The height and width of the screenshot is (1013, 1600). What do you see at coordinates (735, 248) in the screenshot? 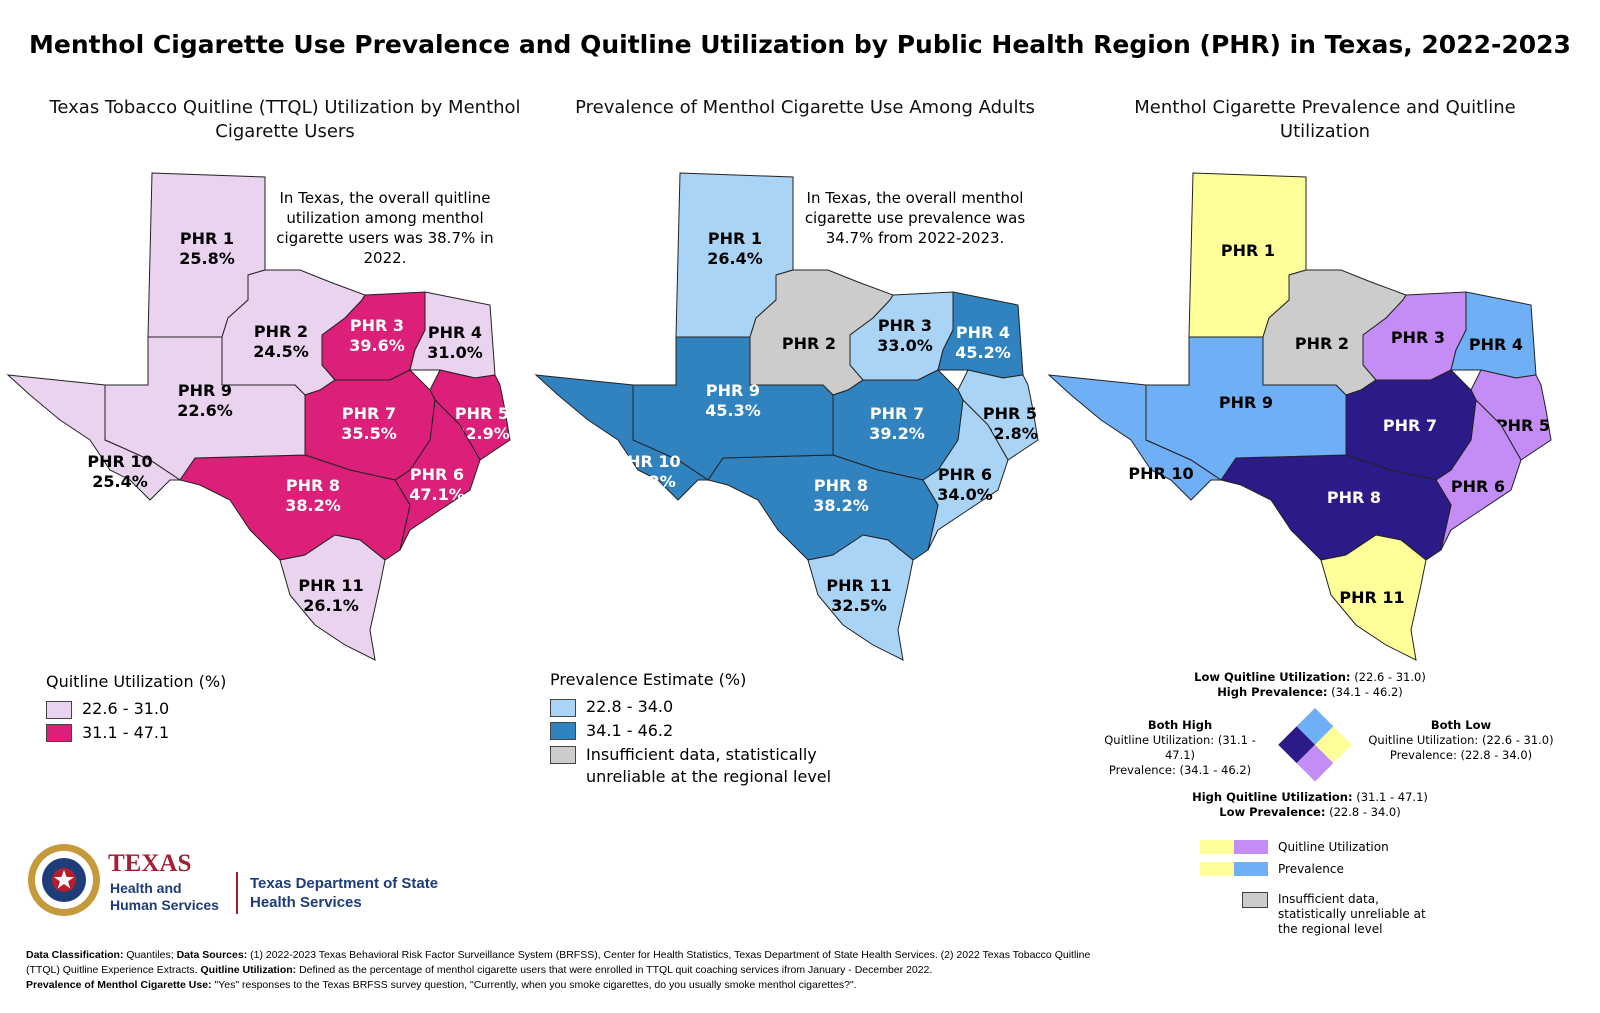
I see `region-label: PHR 1 26.4%` at bounding box center [735, 248].